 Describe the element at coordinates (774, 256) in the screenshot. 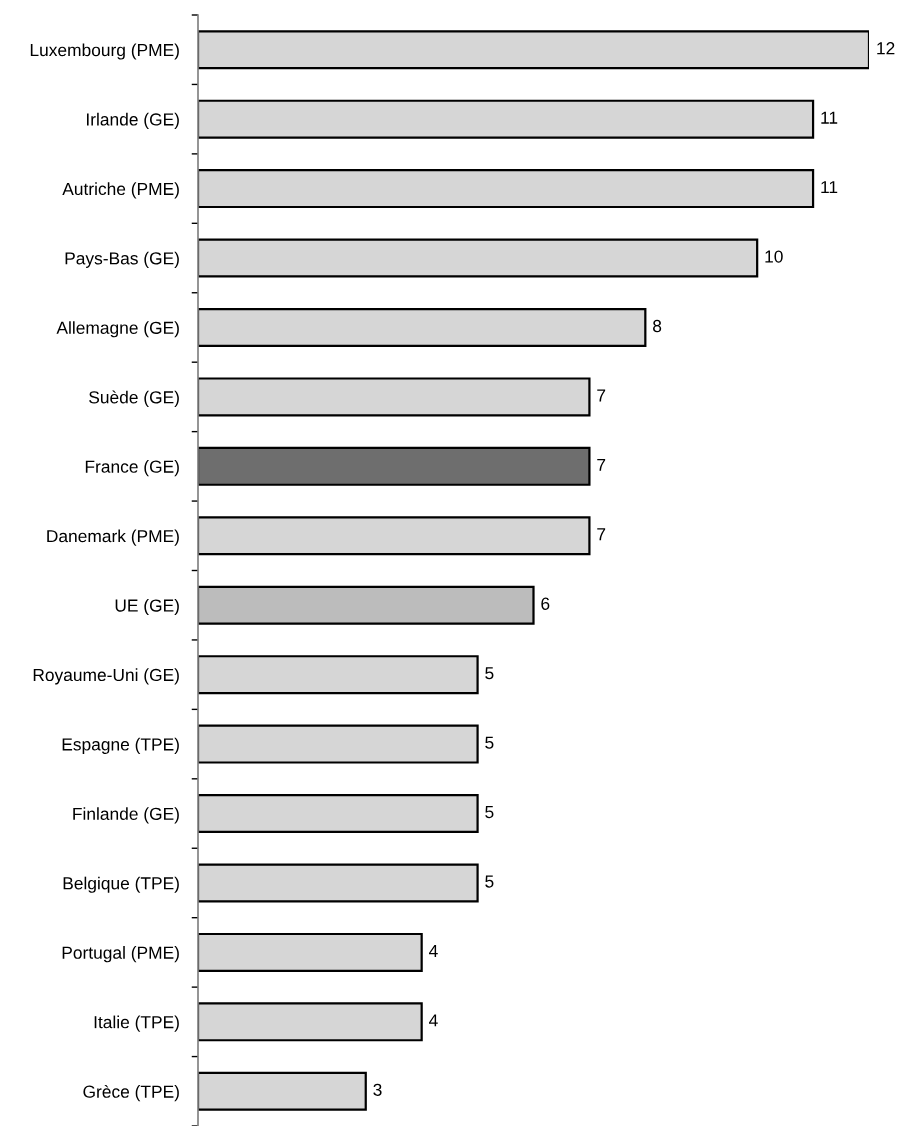

I see `data-label: 10` at that location.